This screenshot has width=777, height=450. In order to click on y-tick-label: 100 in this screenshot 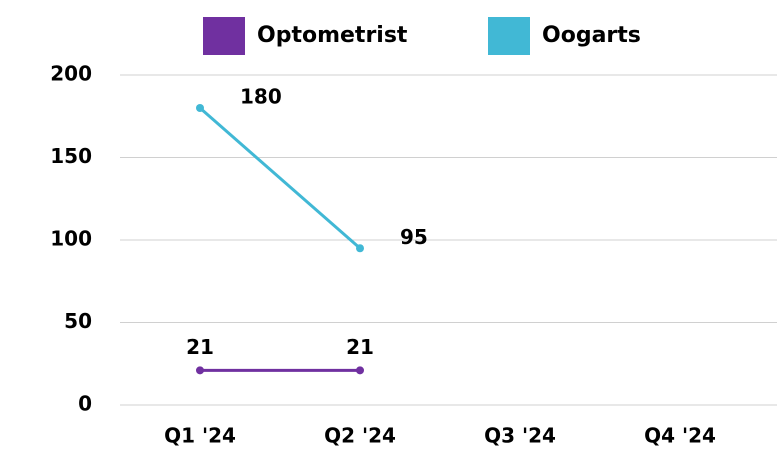, I will do `click(71, 239)`.